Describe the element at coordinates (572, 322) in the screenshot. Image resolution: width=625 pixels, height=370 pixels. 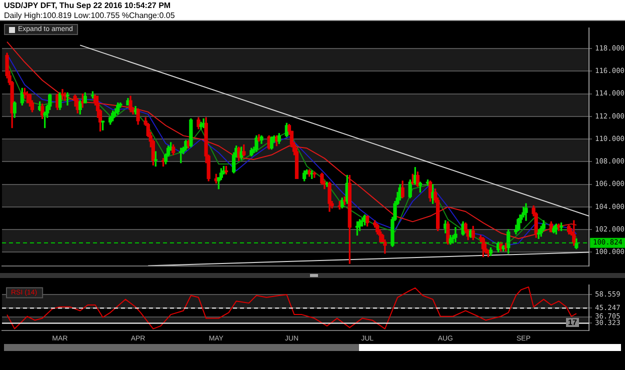
I see `annotation: 17` at that location.